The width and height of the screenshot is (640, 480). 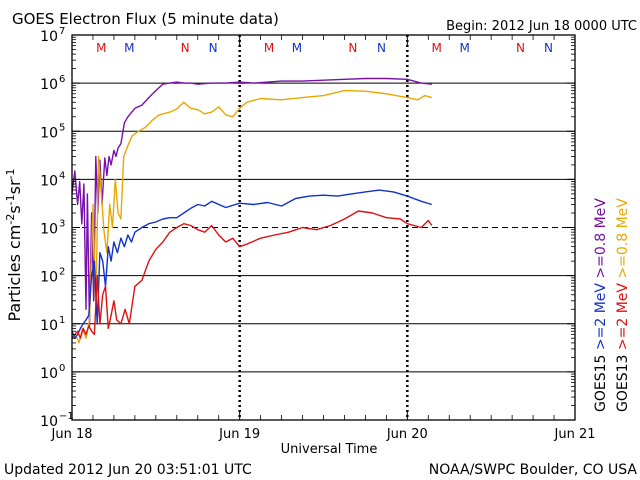 I want to click on updated-time: Updated 2012 Jun 20 03:51:01 UTC, so click(x=128, y=470).